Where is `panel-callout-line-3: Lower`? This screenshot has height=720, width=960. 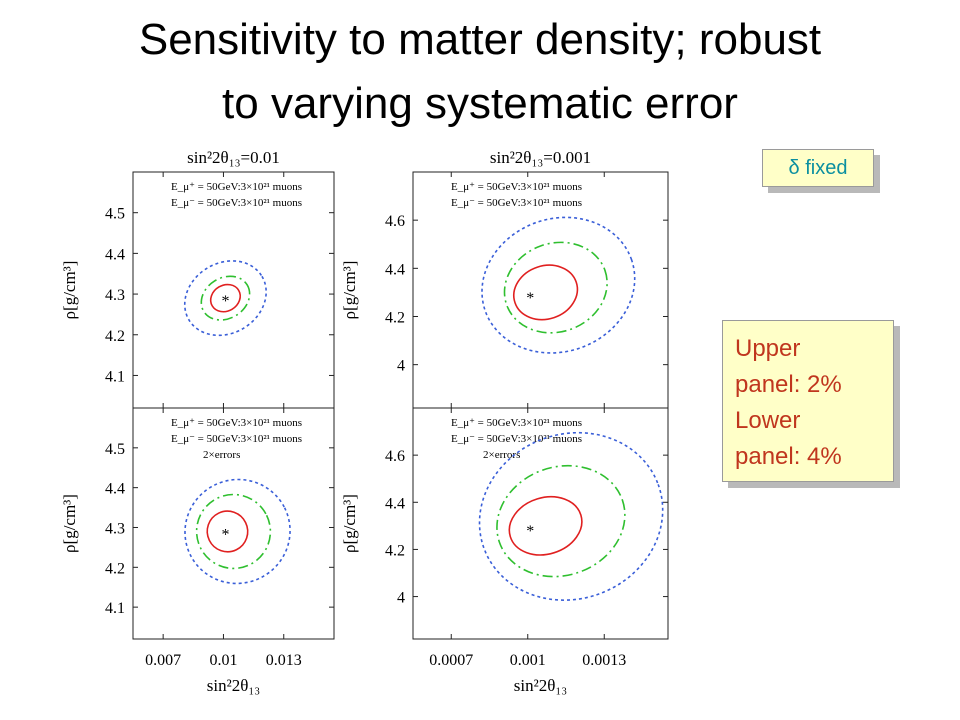
panel-callout-line-3: Lower is located at coordinates (768, 420).